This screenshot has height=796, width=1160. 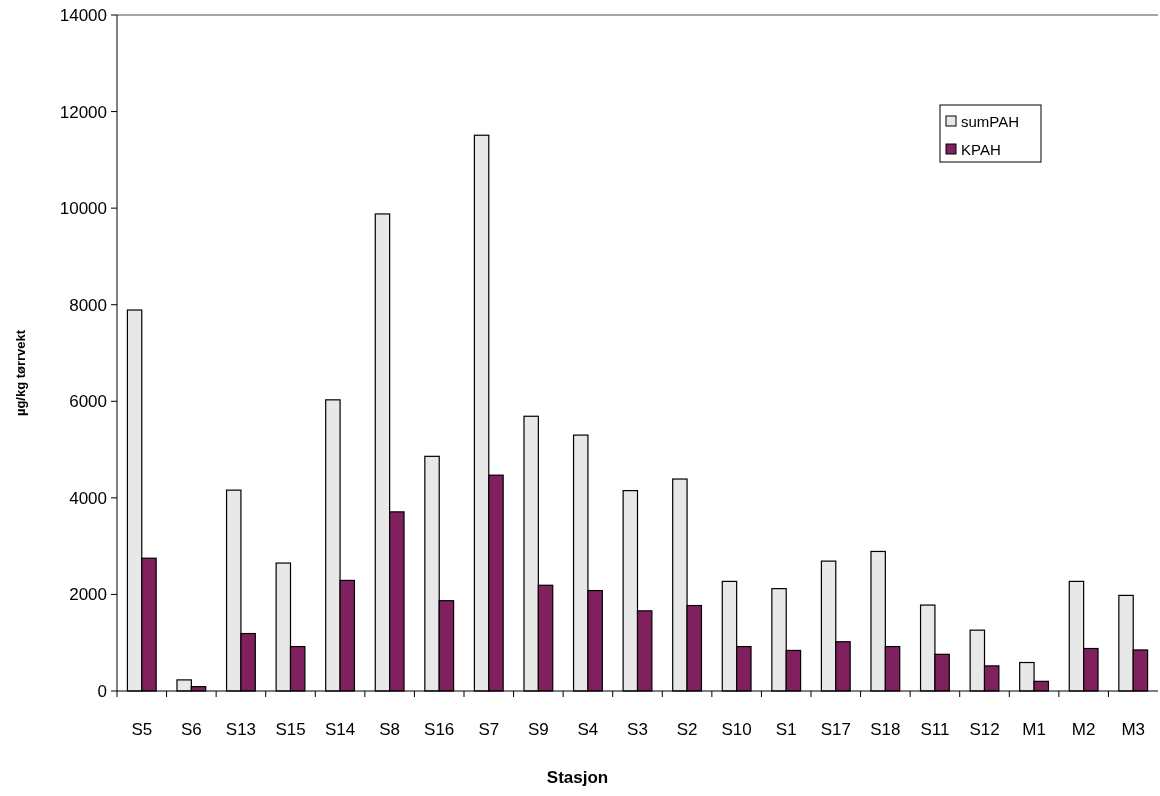 What do you see at coordinates (1034, 729) in the screenshot?
I see `x-tick-label: M1` at bounding box center [1034, 729].